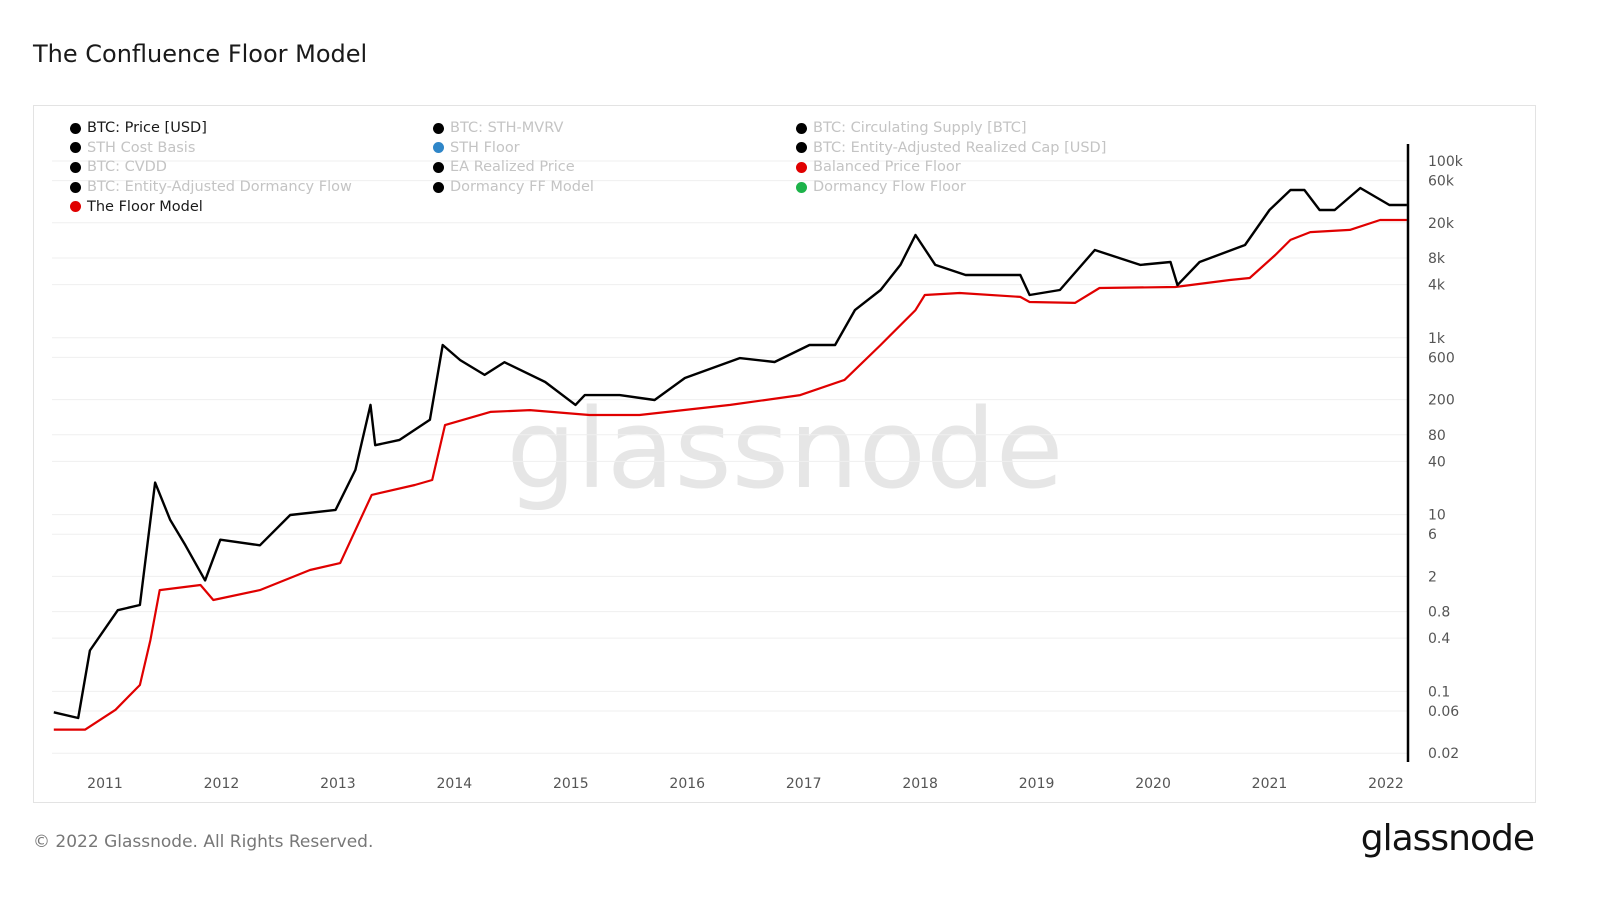 Image resolution: width=1600 pixels, height=900 pixels. Describe the element at coordinates (1443, 712) in the screenshot. I see `y-tick-label: 0.06` at that location.